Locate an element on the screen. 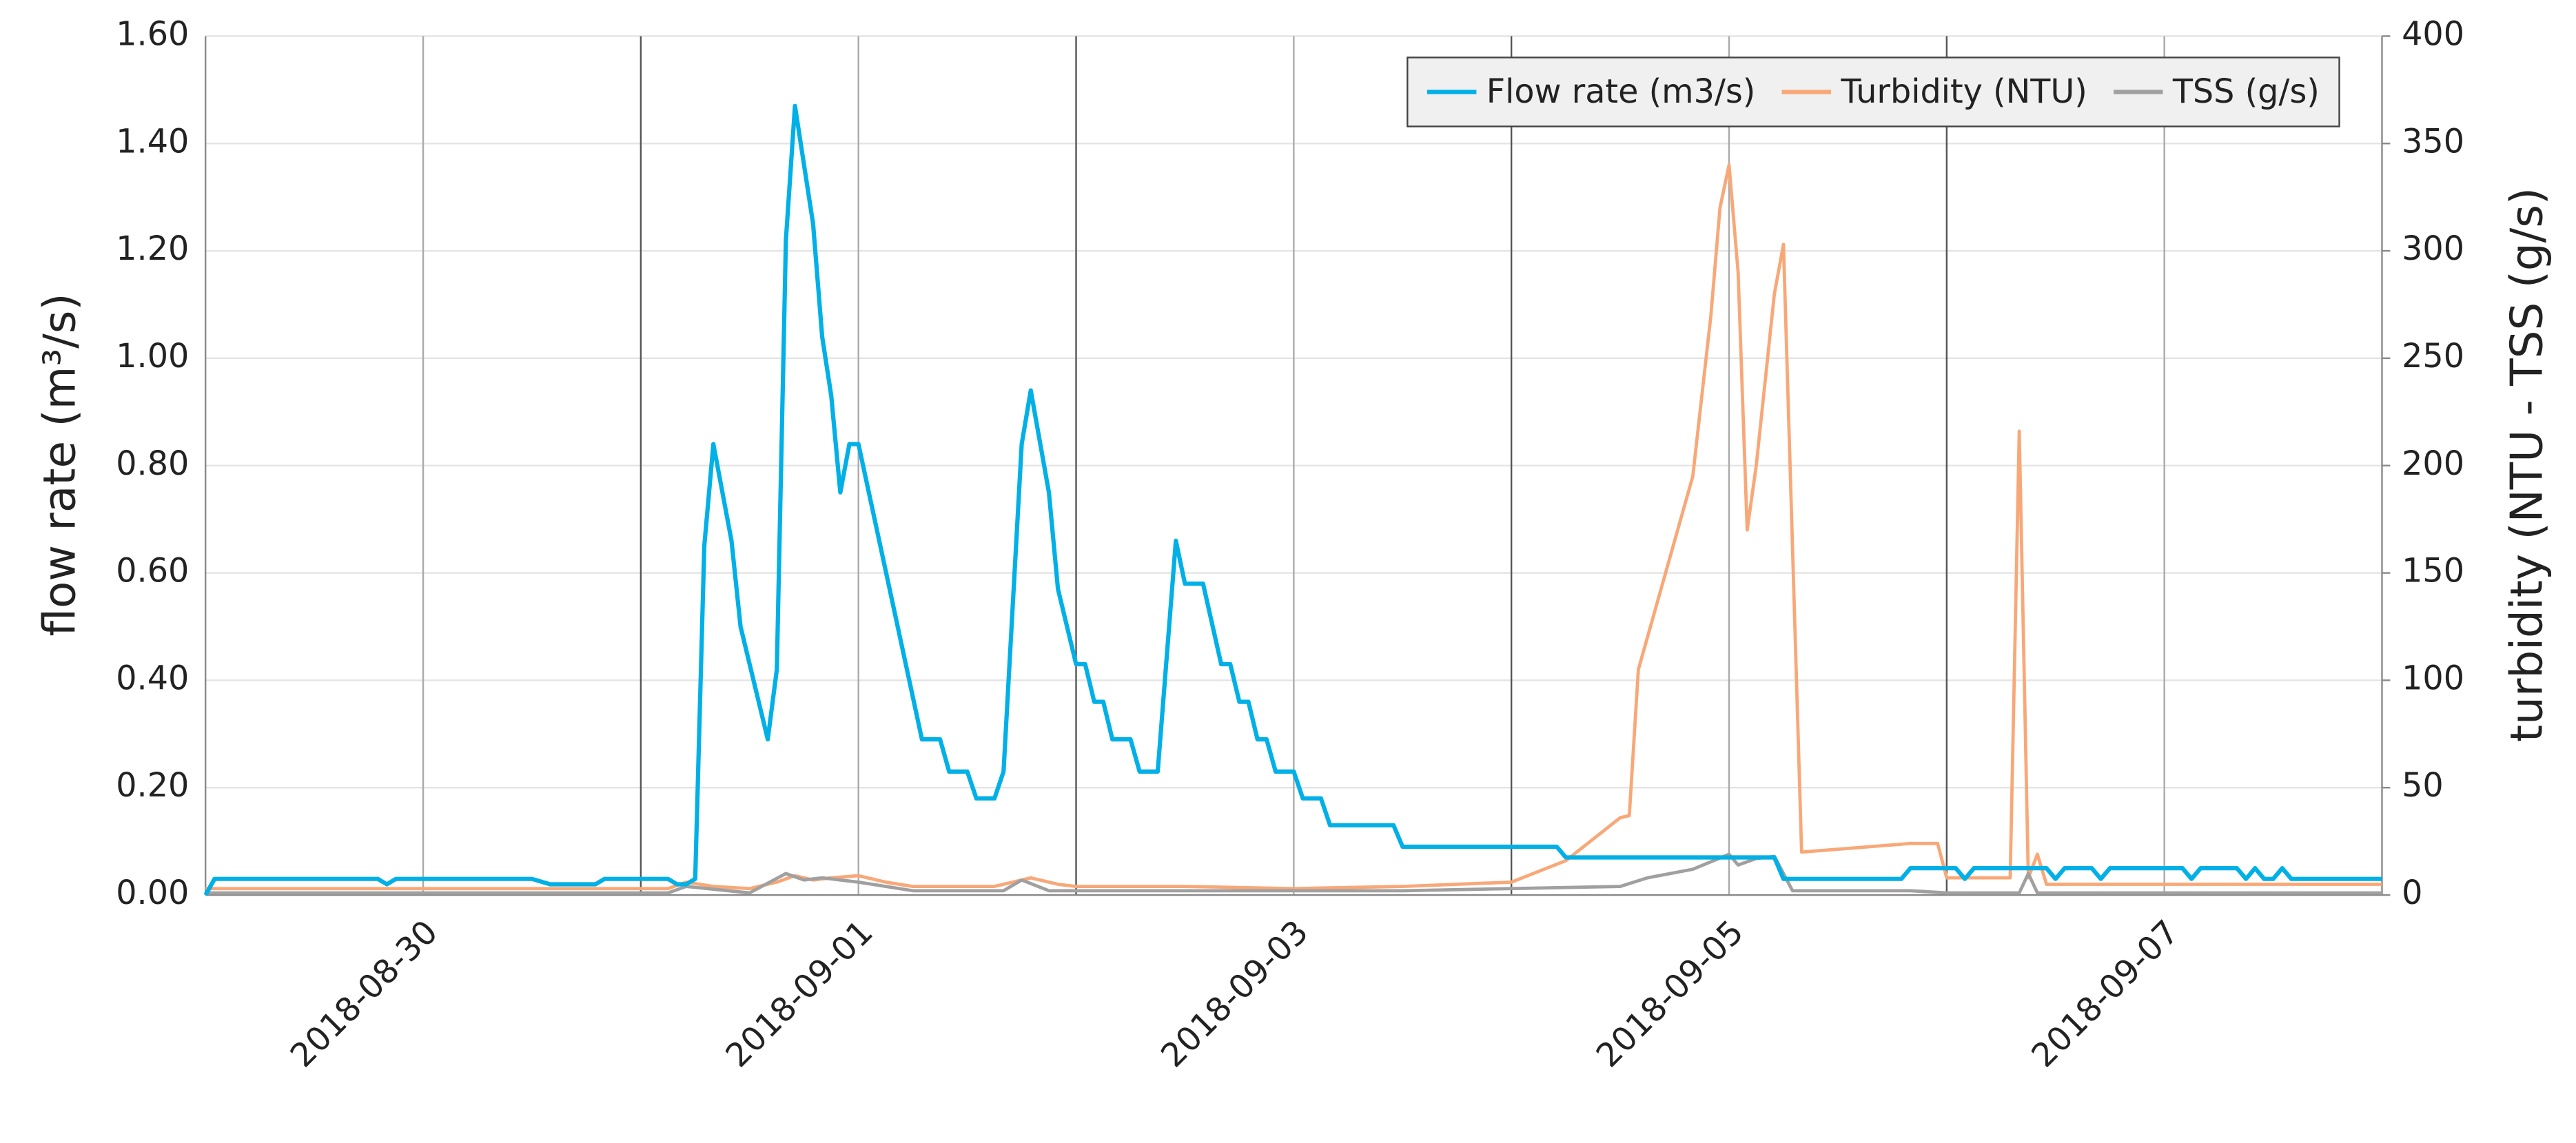  x-tick-label: 2018-08-30 is located at coordinates (364, 994).